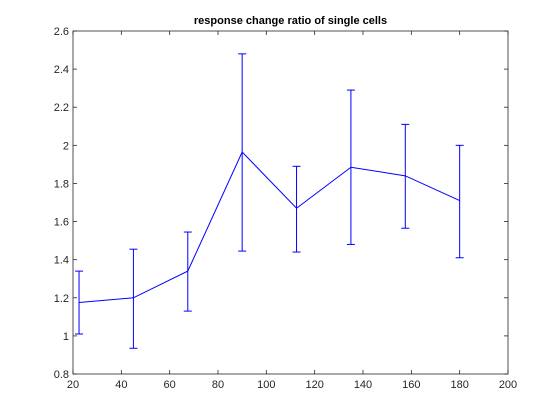 The height and width of the screenshot is (420, 560). Describe the element at coordinates (218, 385) in the screenshot. I see `x-tick-label: 80` at that location.